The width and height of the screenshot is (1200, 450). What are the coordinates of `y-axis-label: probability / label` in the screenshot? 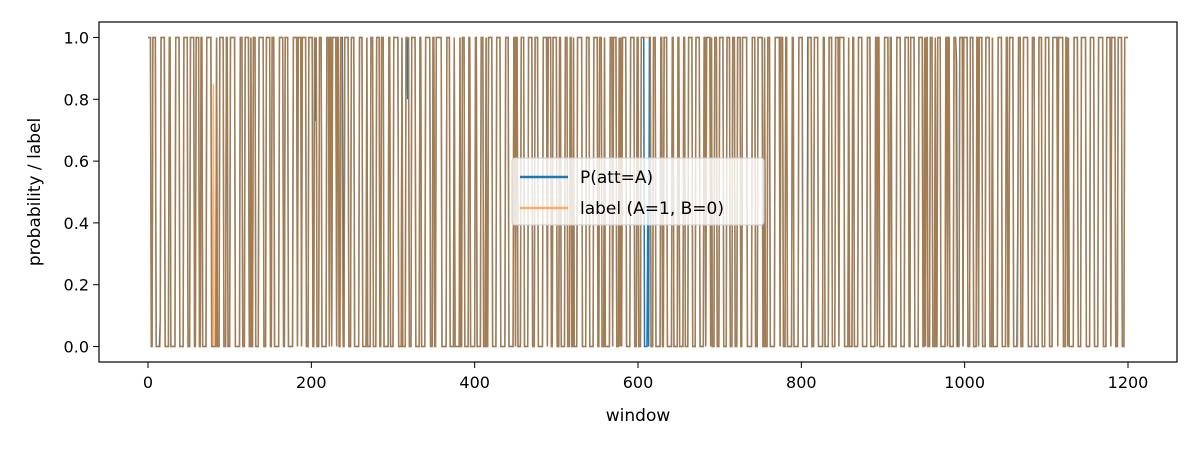 It's located at (35, 192).